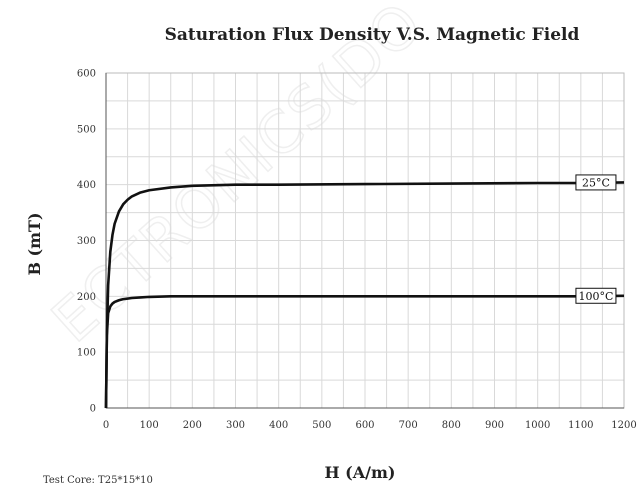 The image size is (644, 489). Describe the element at coordinates (408, 425) in the screenshot. I see `x-tick-label: 700` at that location.